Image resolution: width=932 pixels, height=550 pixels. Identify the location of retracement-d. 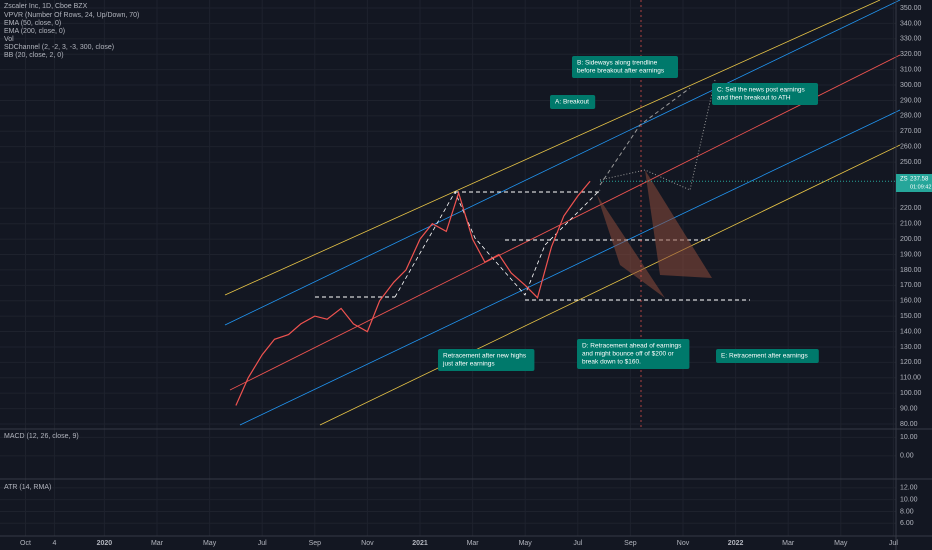
(631, 246).